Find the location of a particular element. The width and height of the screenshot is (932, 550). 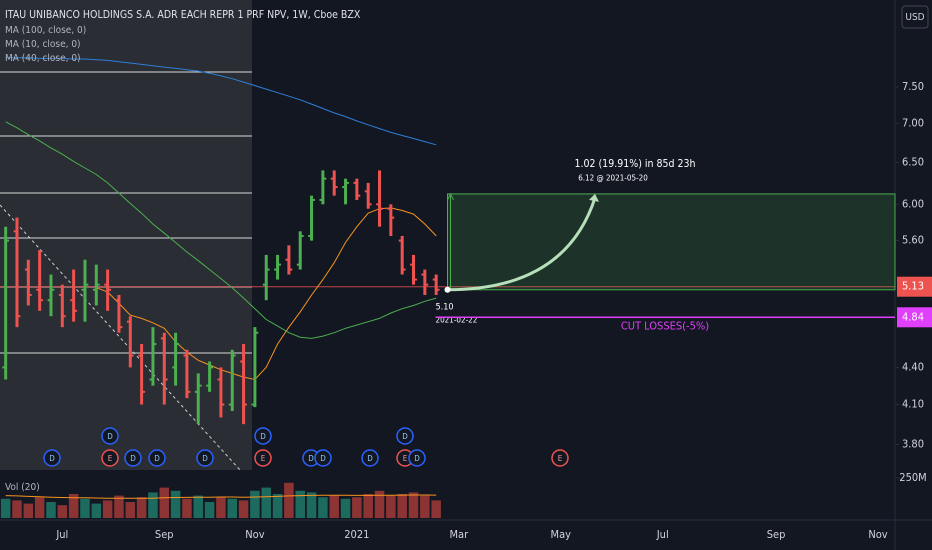

y-tick-label: 4.40 is located at coordinates (913, 366).